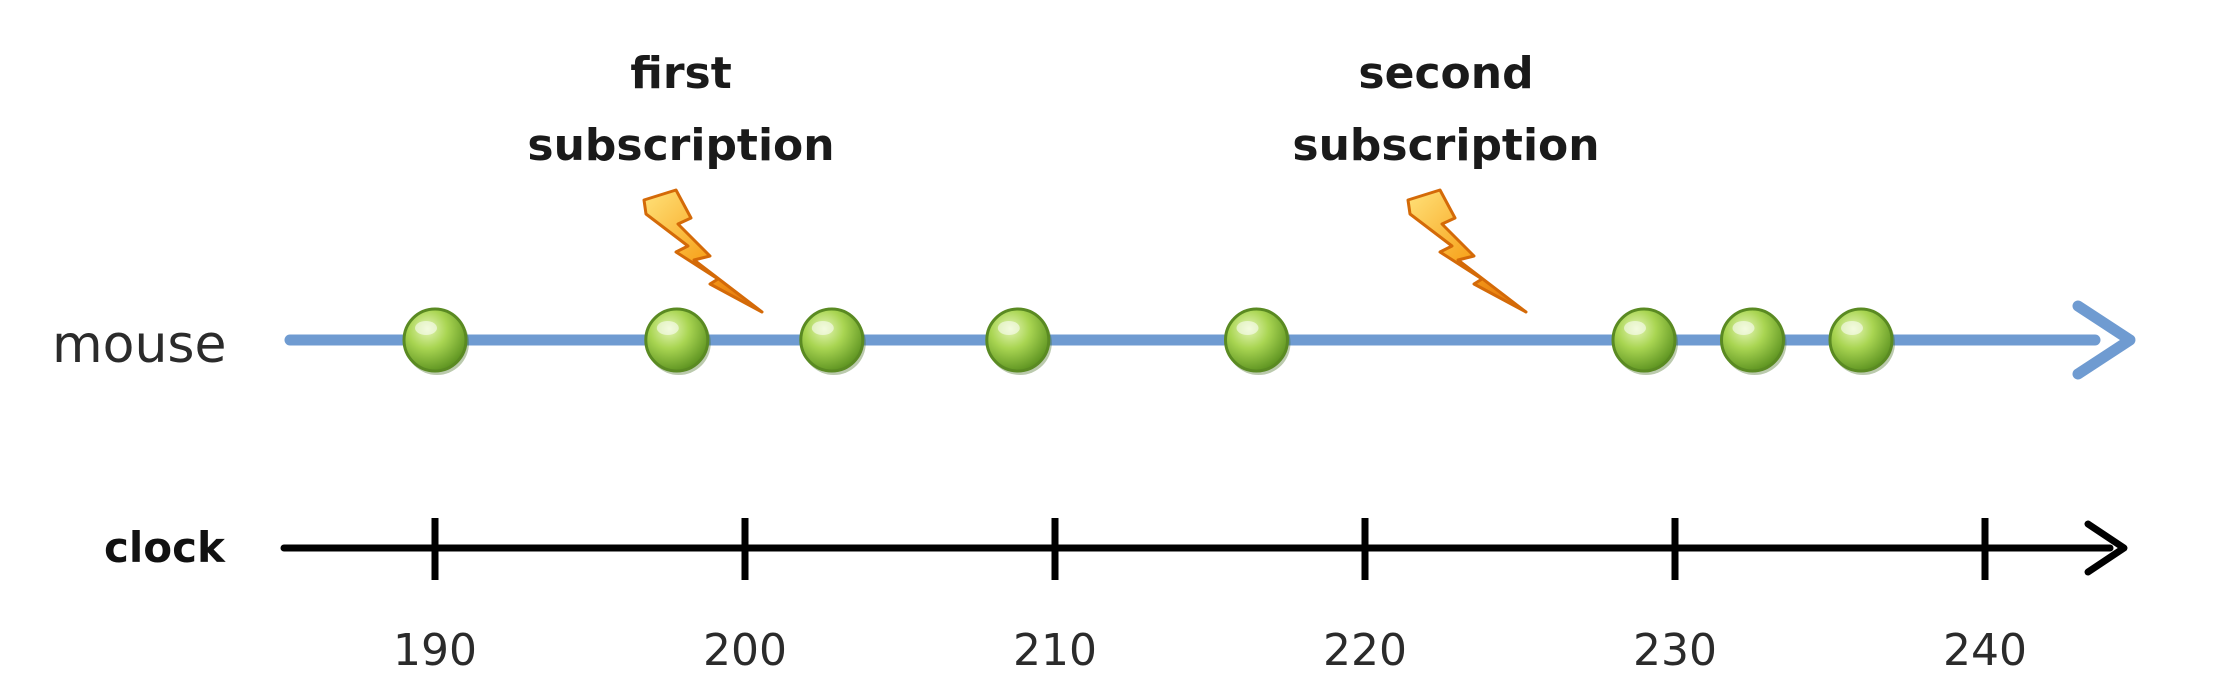  Describe the element at coordinates (139, 345) in the screenshot. I see `mouse-label: mouse` at that location.